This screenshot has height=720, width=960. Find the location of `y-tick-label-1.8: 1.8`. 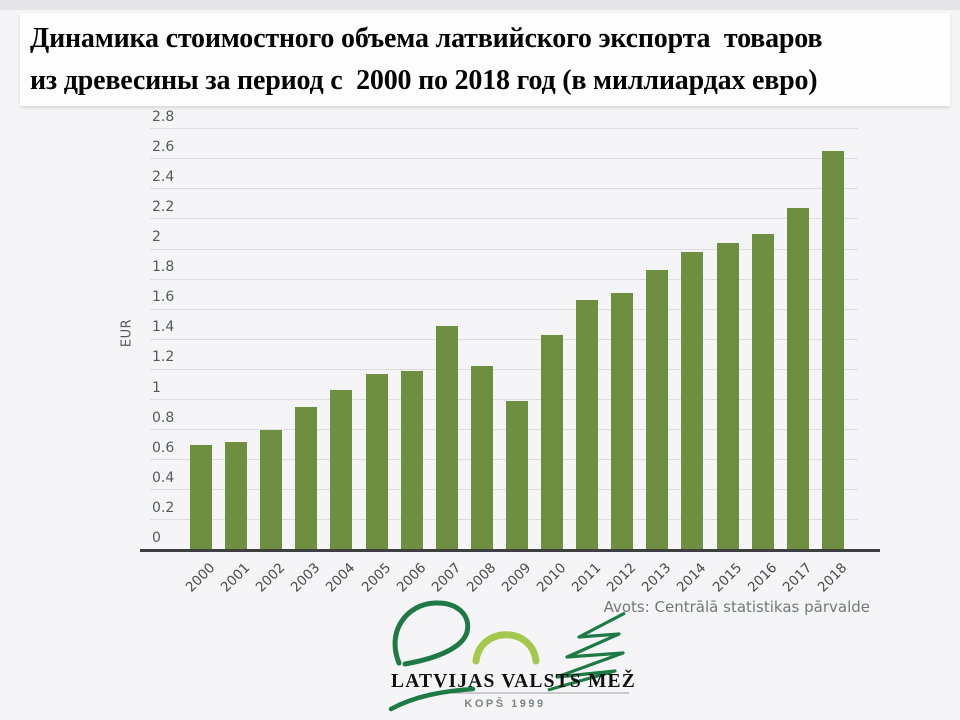

y-tick-label-1.8: 1.8 is located at coordinates (163, 267).